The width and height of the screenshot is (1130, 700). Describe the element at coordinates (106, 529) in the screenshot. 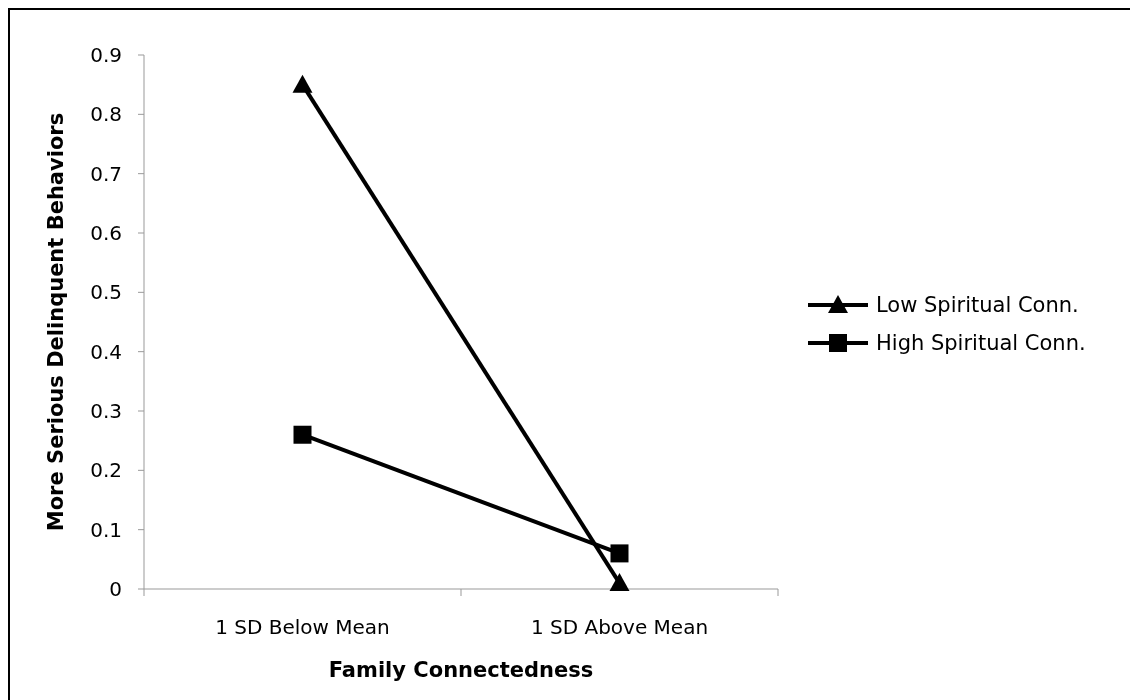

I see `y-tick-label: 0.1` at that location.